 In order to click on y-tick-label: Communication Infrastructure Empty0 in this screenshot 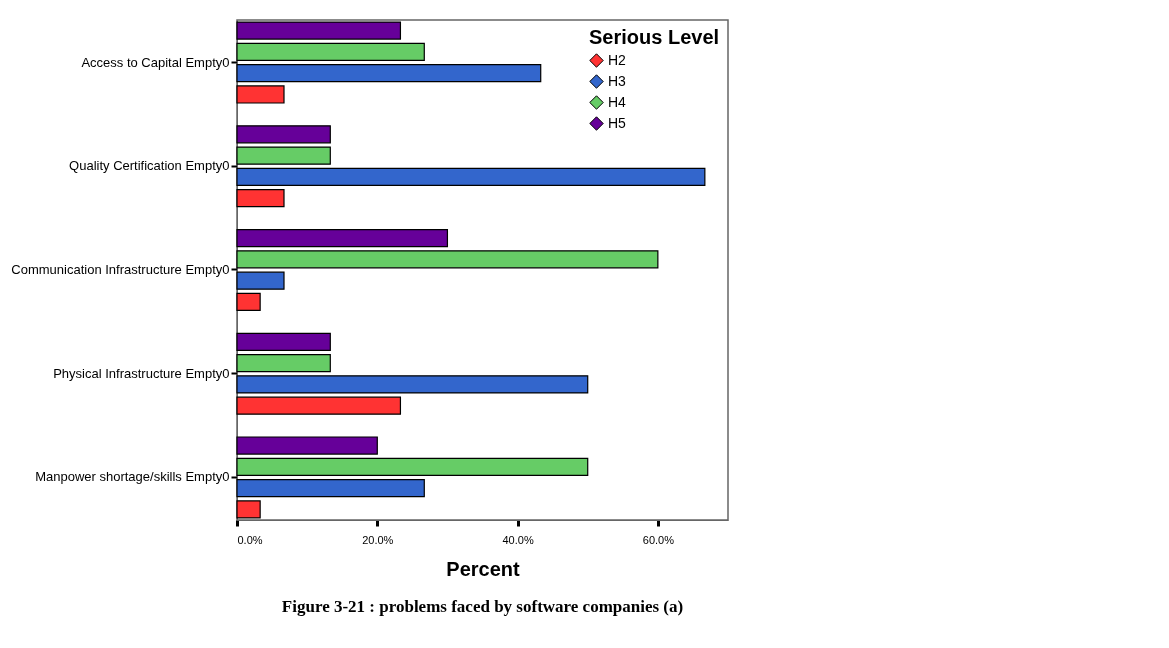, I will do `click(120, 269)`.